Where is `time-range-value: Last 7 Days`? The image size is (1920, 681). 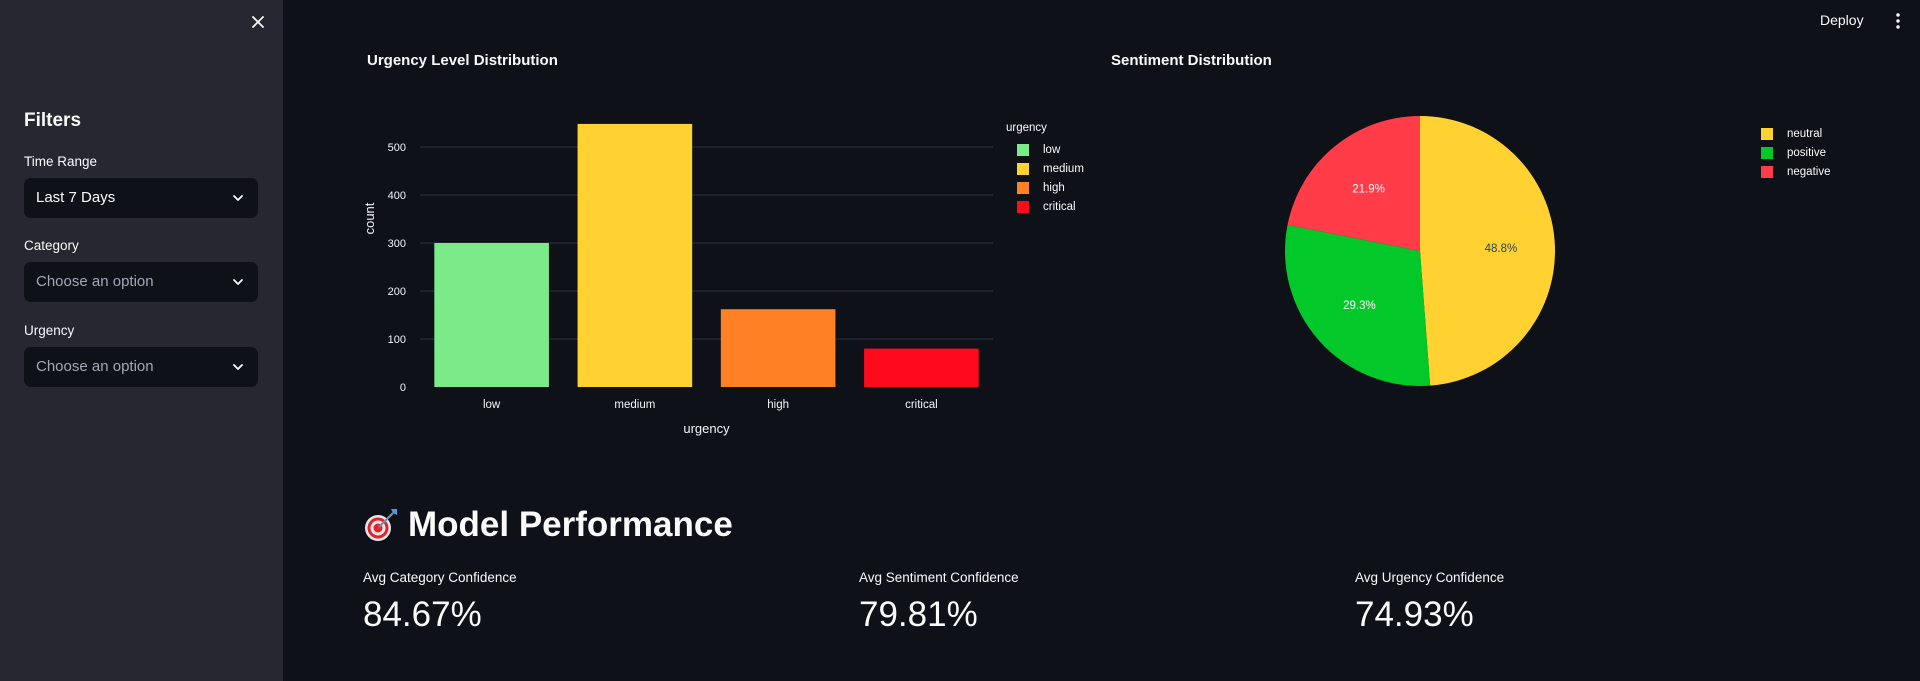
time-range-value: Last 7 Days is located at coordinates (76, 197).